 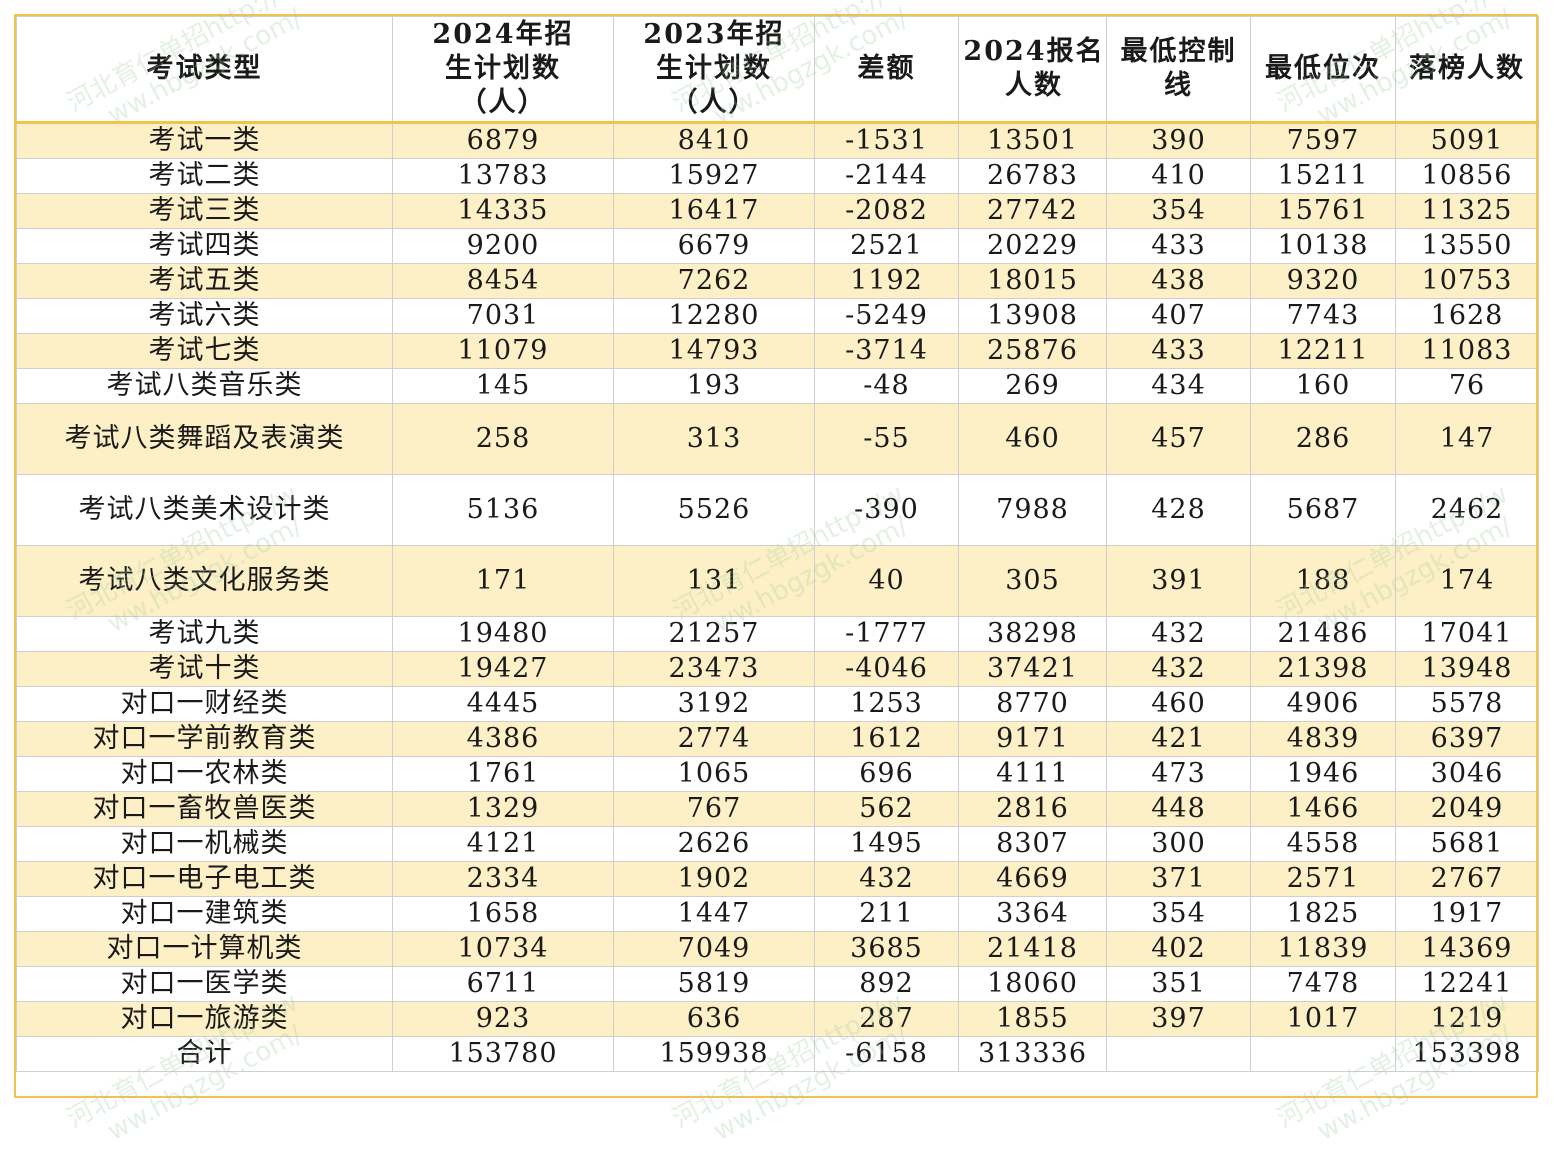 What do you see at coordinates (503, 211) in the screenshot?
I see `cell-plan-2024: 14335` at bounding box center [503, 211].